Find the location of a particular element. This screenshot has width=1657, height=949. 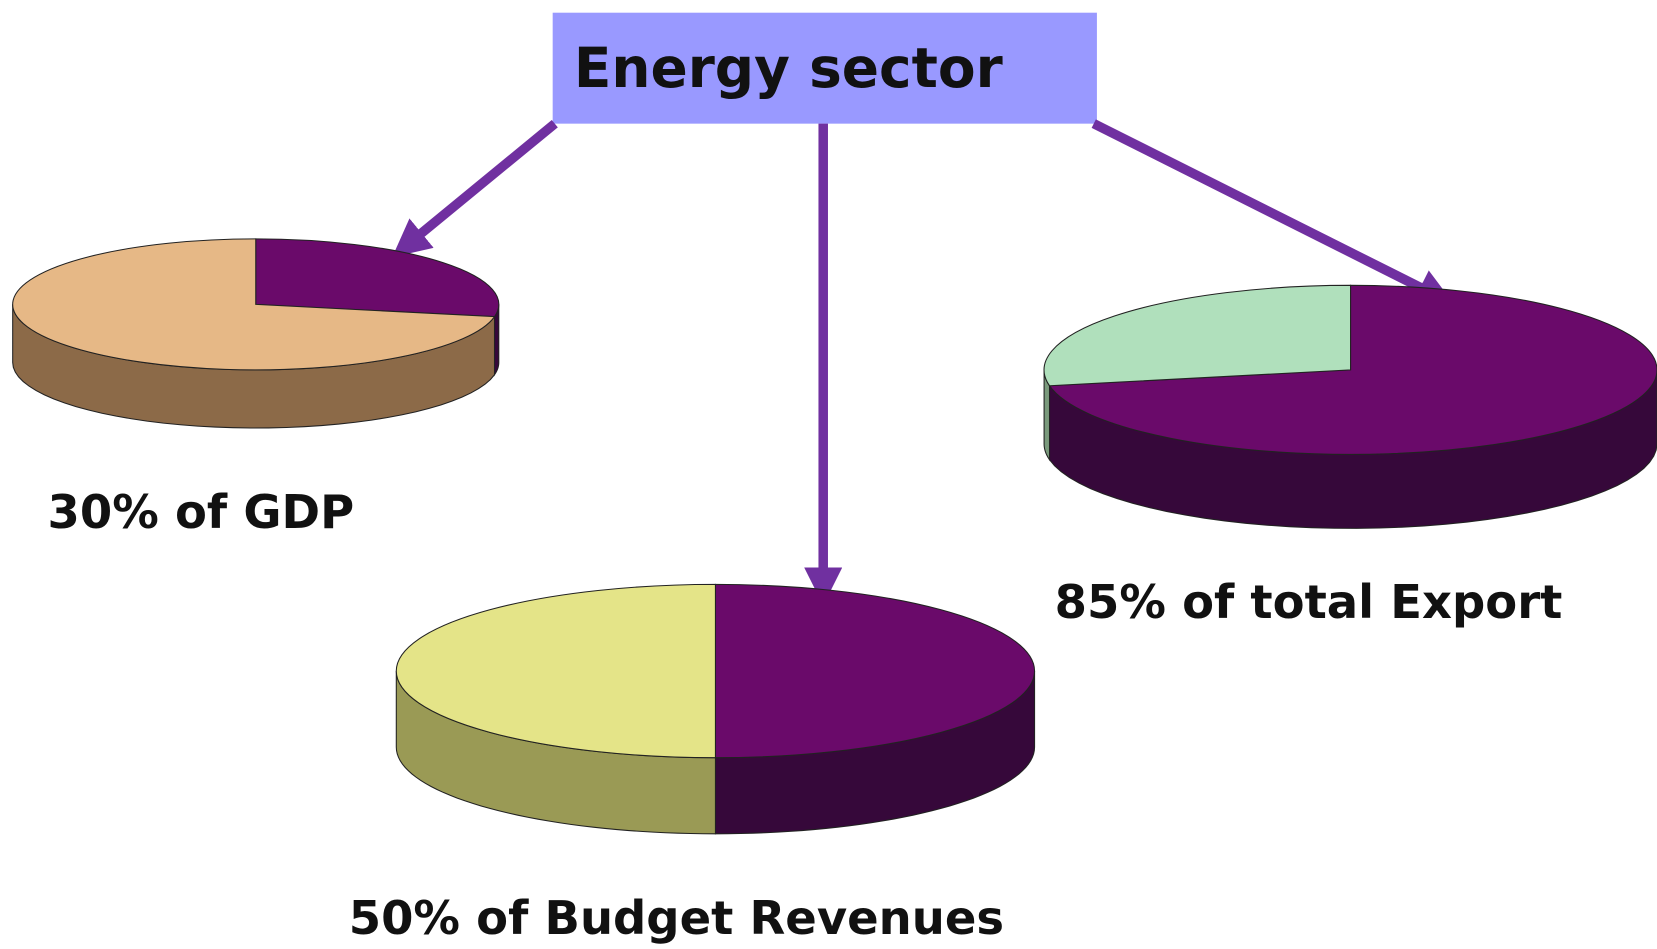

title-box is located at coordinates (824, 68).